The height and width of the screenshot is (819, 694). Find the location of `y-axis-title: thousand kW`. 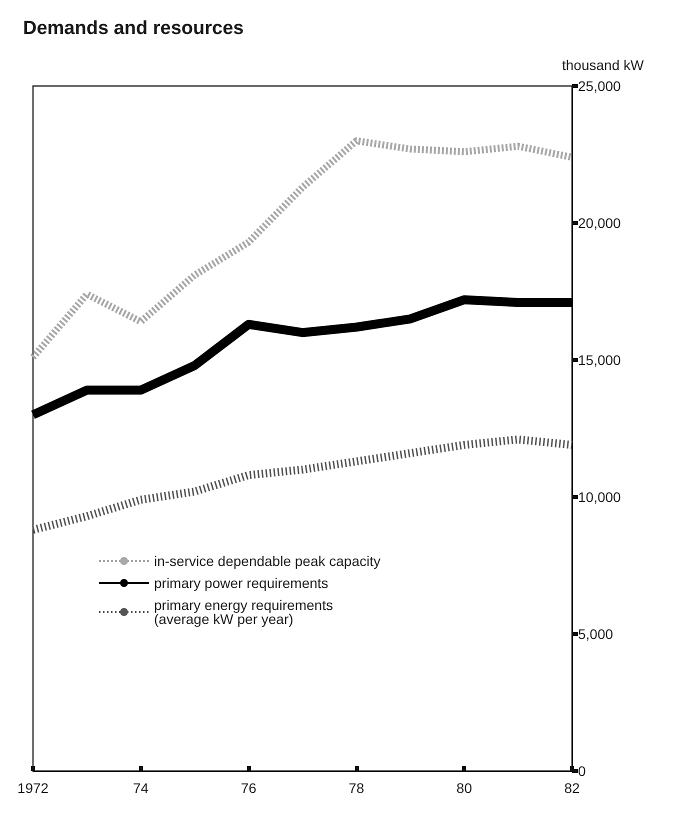

y-axis-title: thousand kW is located at coordinates (603, 65).